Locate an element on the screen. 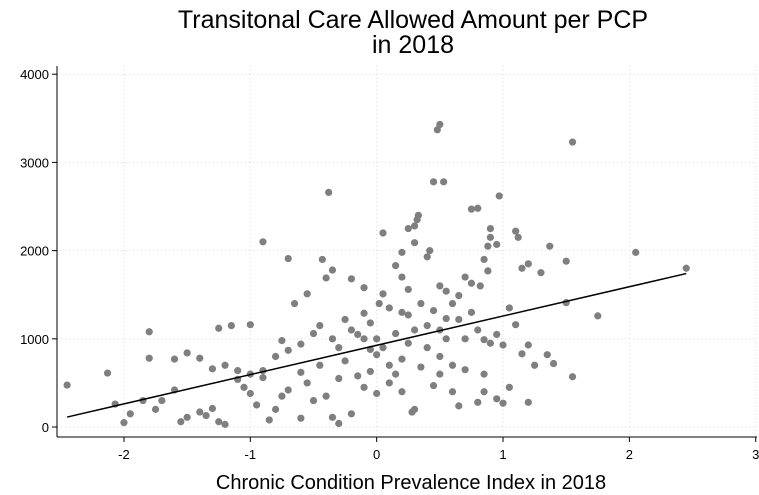  y-tick-label: 4000 is located at coordinates (34, 74).